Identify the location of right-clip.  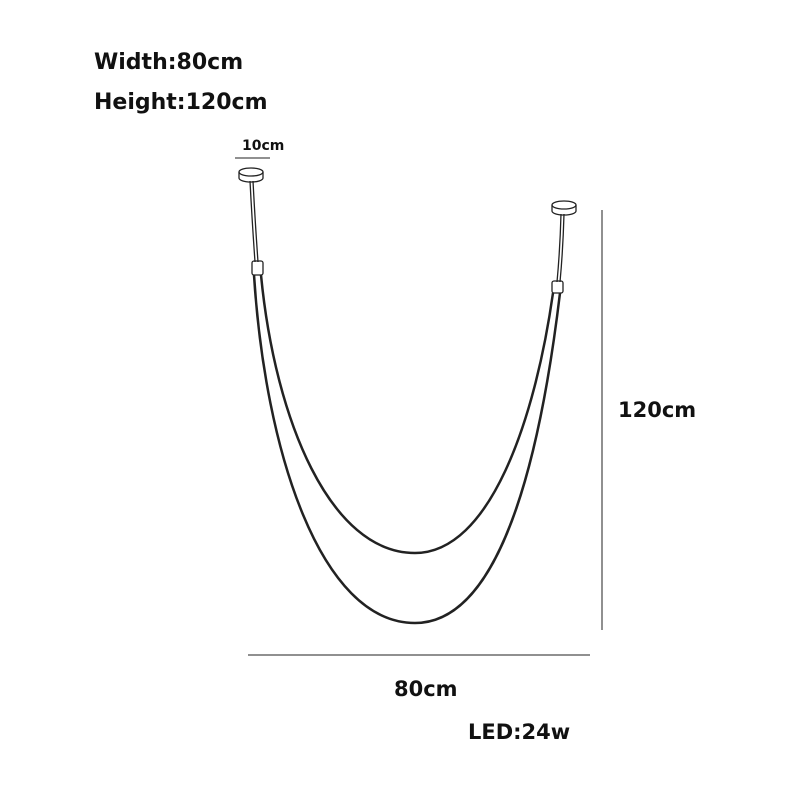
(557, 287).